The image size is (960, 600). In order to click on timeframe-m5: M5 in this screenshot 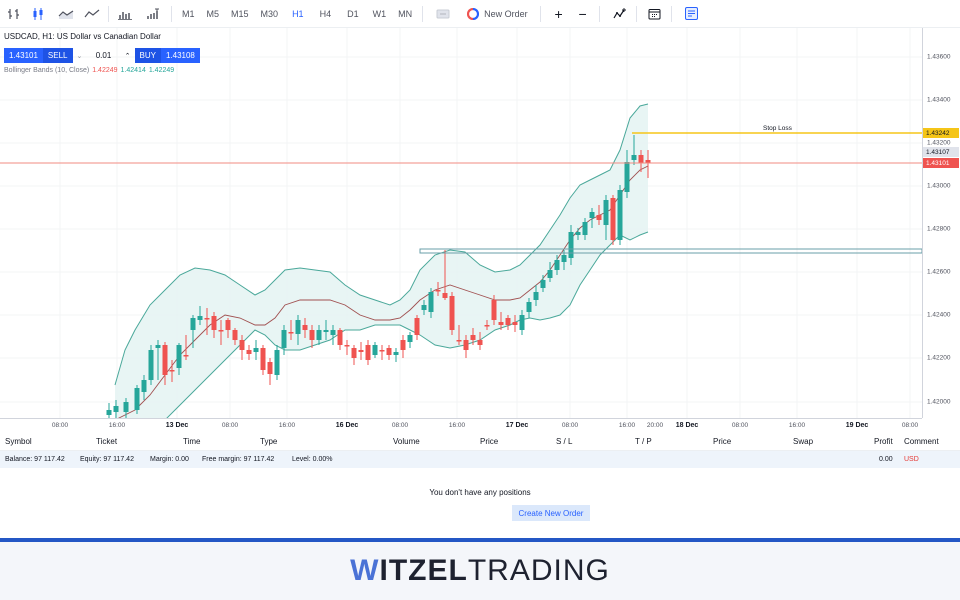, I will do `click(213, 13)`.